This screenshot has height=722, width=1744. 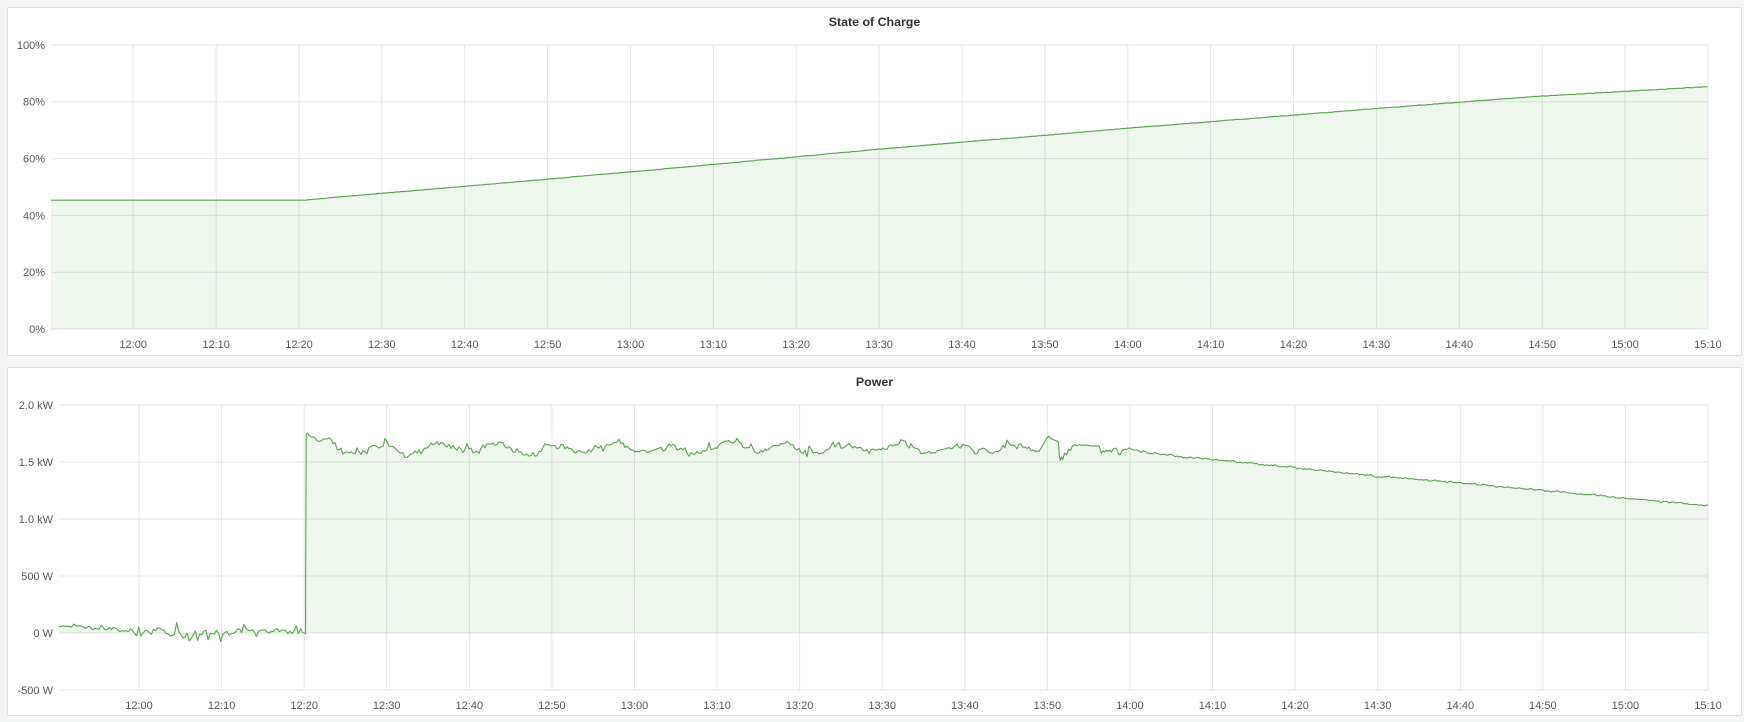 What do you see at coordinates (36, 406) in the screenshot?
I see `svg-text: 2.0 kW` at bounding box center [36, 406].